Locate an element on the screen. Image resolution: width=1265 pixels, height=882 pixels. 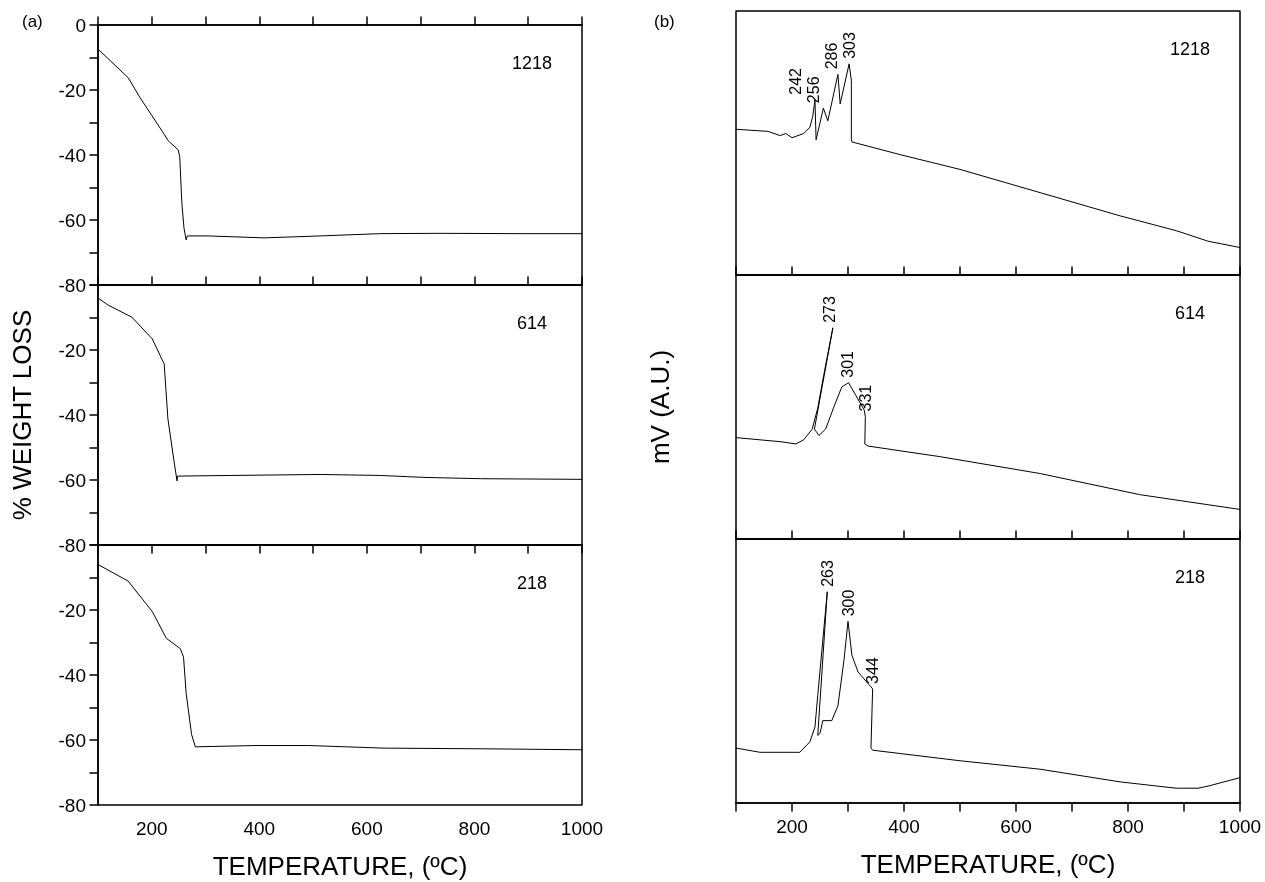
annotation: 1218 is located at coordinates (532, 63).